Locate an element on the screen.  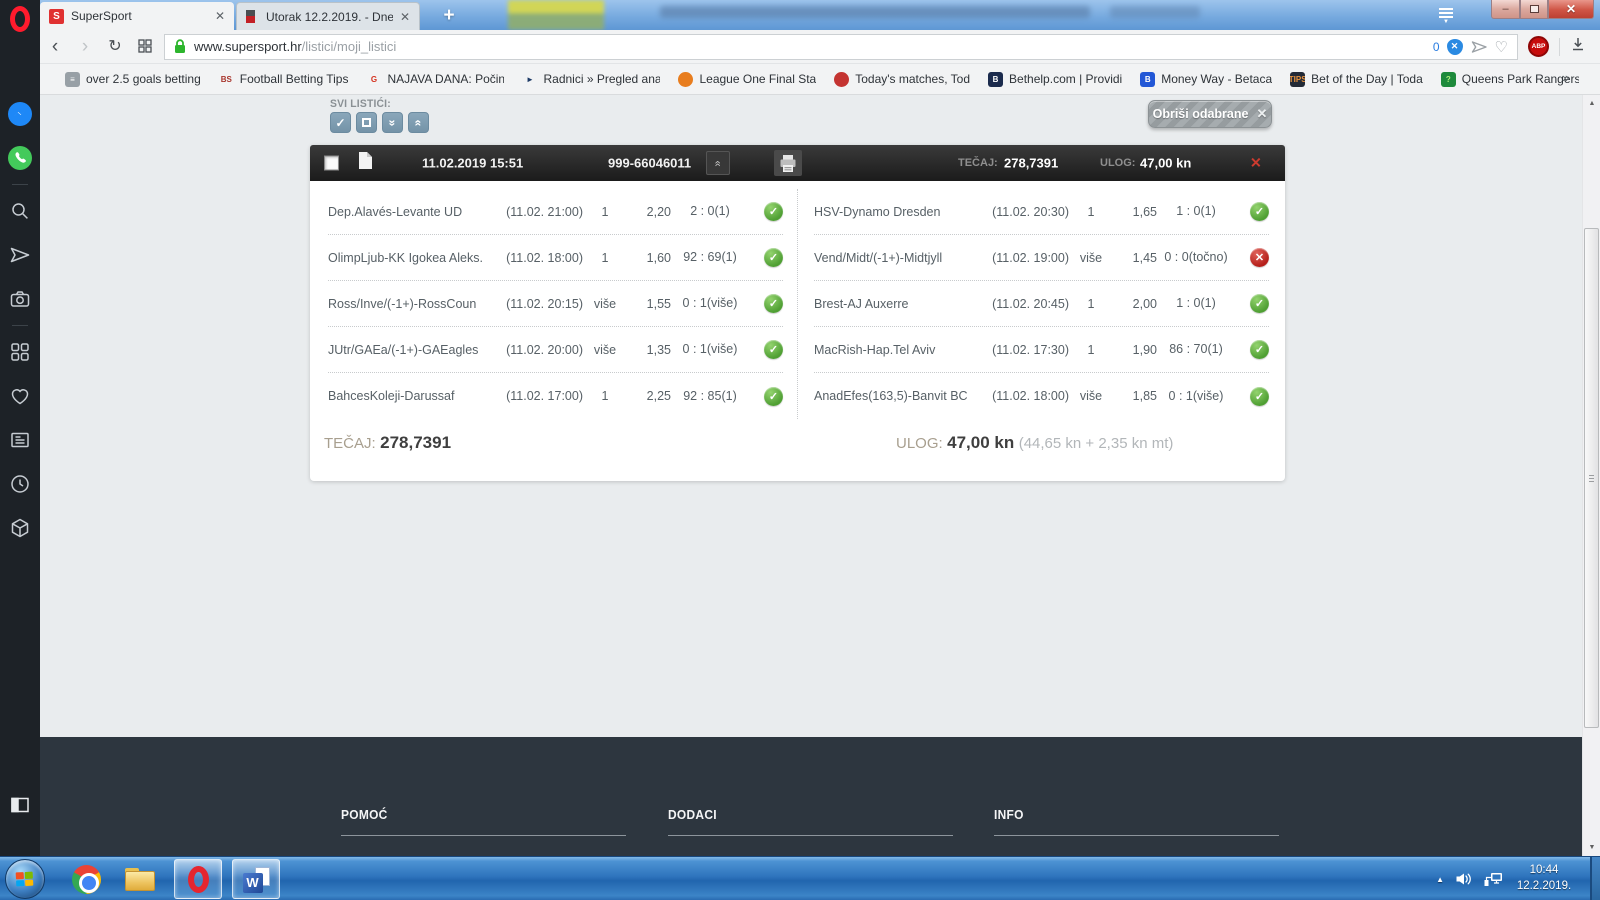
scrollbar-thumb is located at coordinates (1591, 478).